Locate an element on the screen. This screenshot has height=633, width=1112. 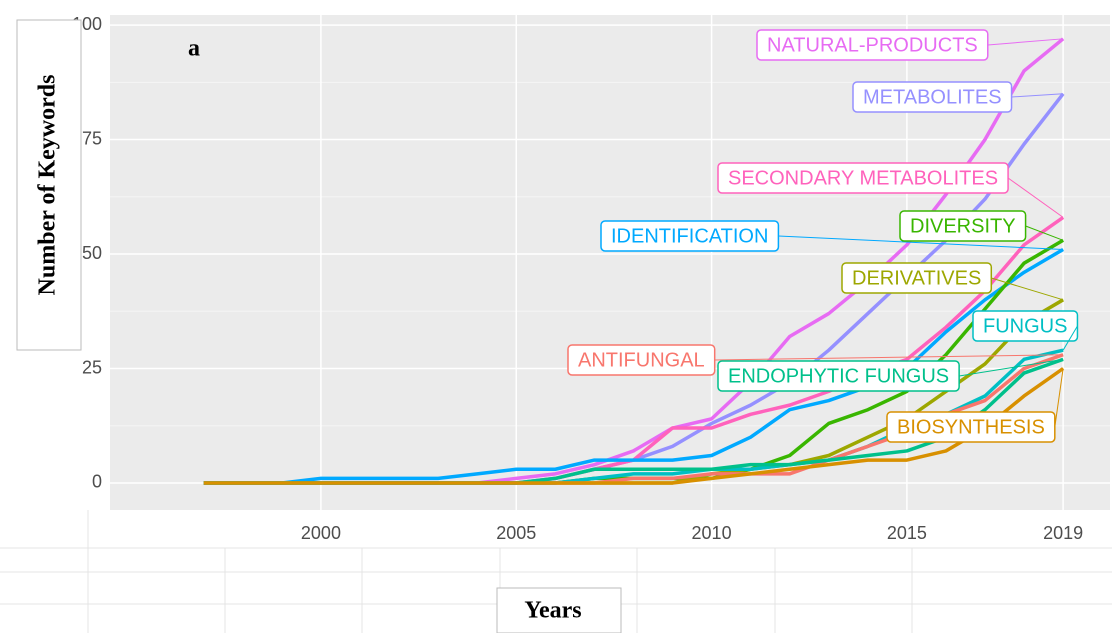
legend-entry: DERIVATIVES is located at coordinates (916, 278).